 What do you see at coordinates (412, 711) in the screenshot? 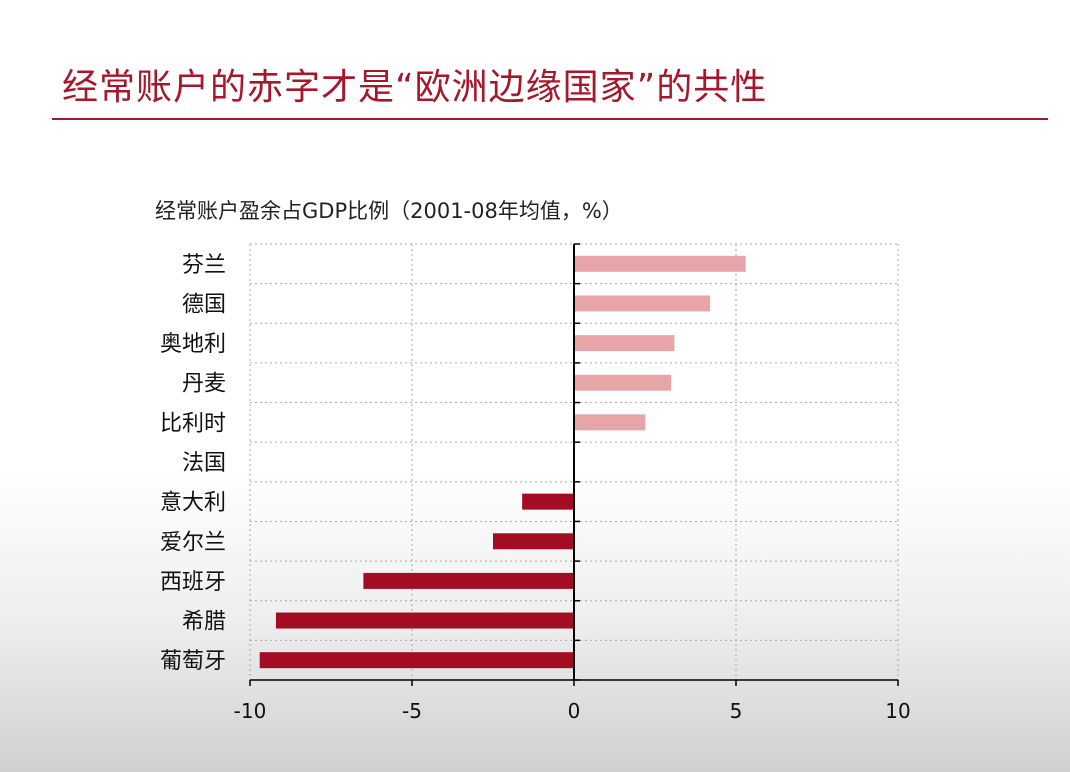
I see `x-tick-label: -5` at bounding box center [412, 711].